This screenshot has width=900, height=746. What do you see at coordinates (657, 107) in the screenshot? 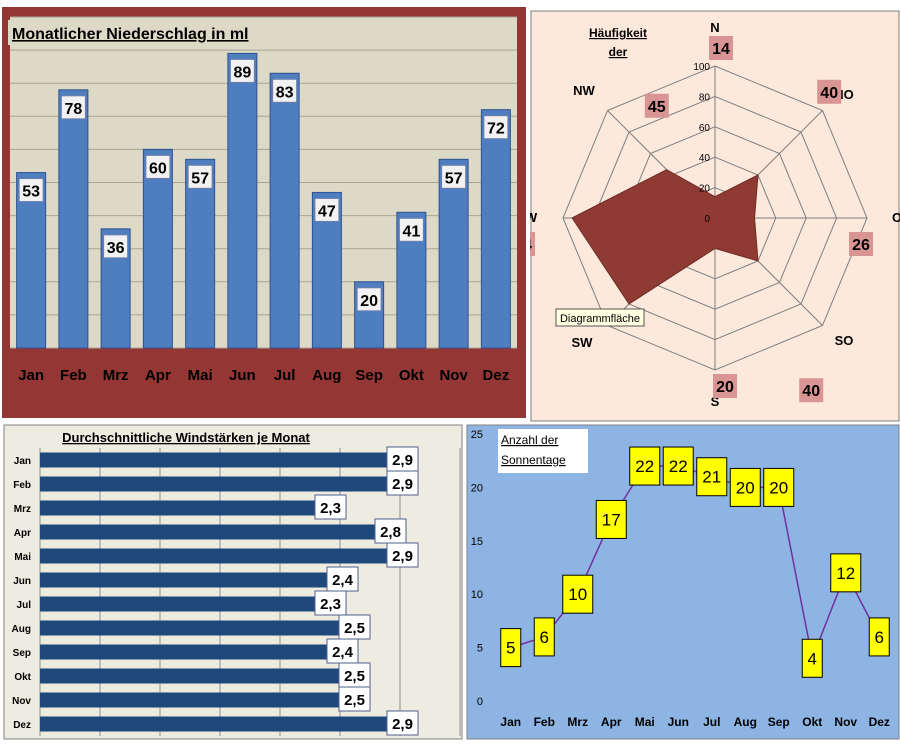
I see `data-label: 45` at bounding box center [657, 107].